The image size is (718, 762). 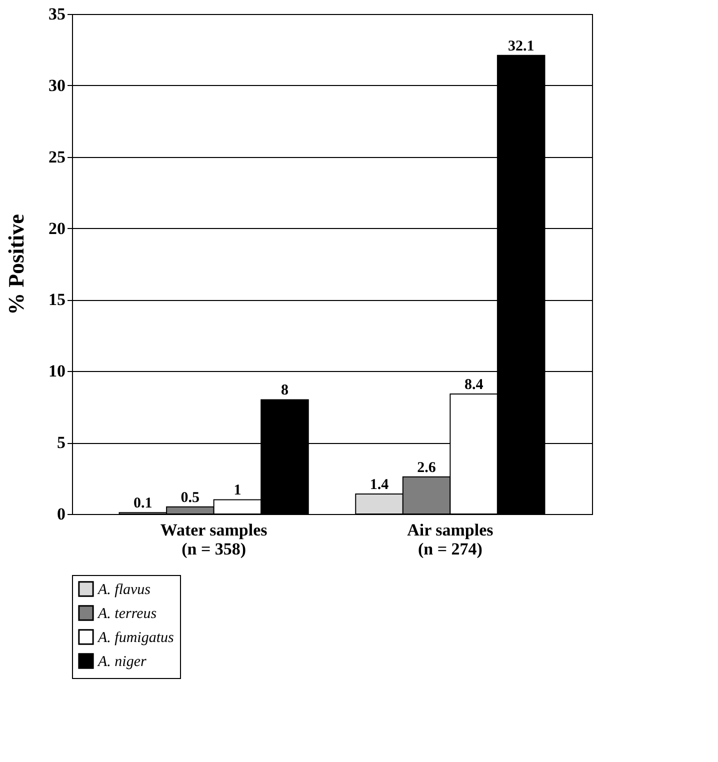 What do you see at coordinates (450, 539) in the screenshot?
I see `x-tick-label: Air samples (n = 274)` at bounding box center [450, 539].